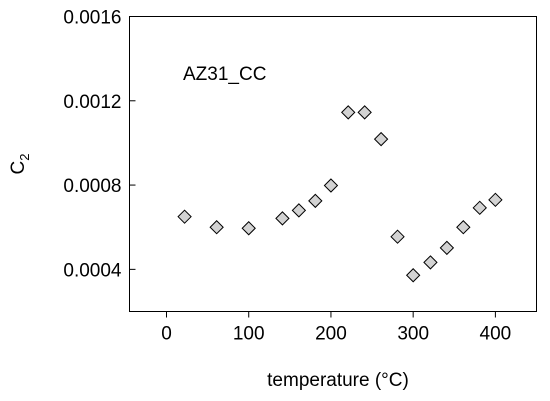 The height and width of the screenshot is (401, 550). I want to click on y-axis-title: C2, so click(20, 164).